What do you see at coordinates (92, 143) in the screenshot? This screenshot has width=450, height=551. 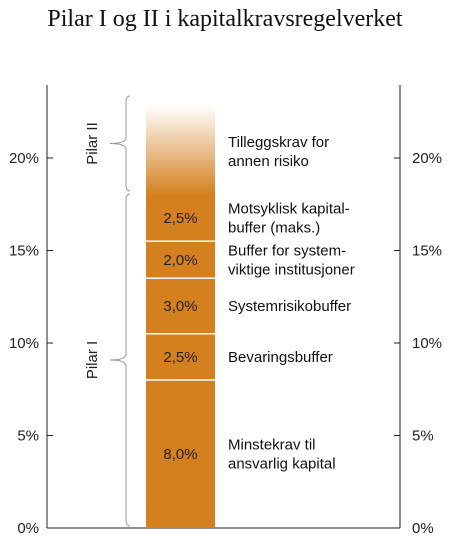 I see `pillar-label: Pilar II` at bounding box center [92, 143].